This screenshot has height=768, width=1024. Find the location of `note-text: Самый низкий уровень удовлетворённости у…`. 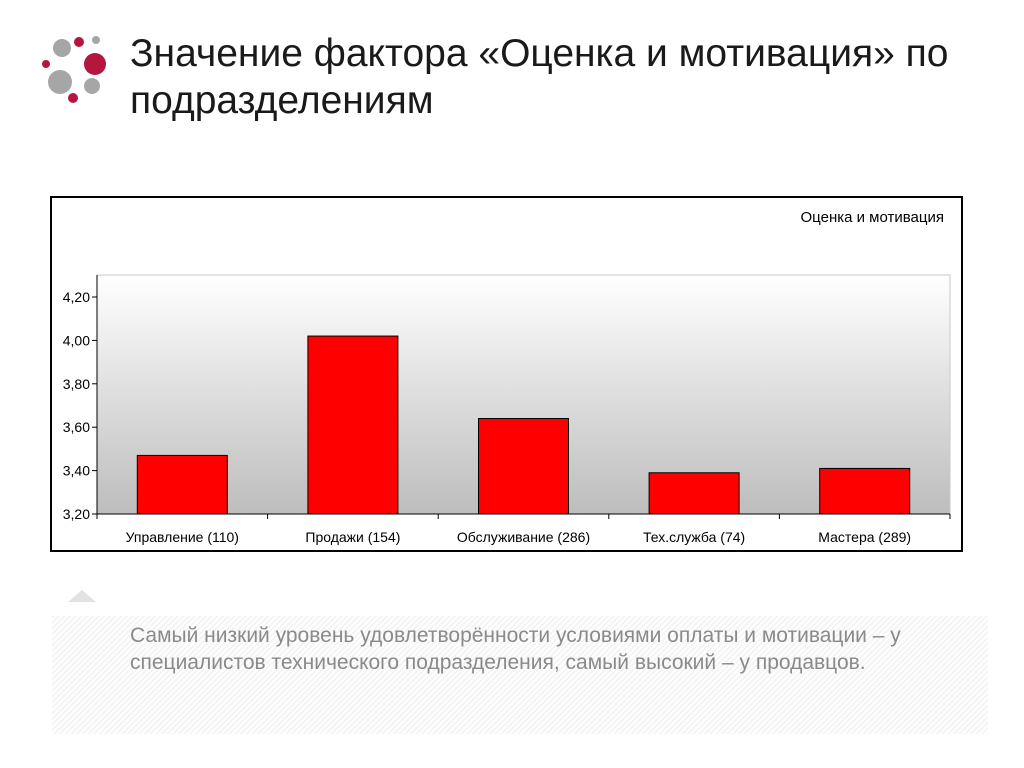

note-text: Самый низкий уровень удовлетворённости у… is located at coordinates (515, 649).